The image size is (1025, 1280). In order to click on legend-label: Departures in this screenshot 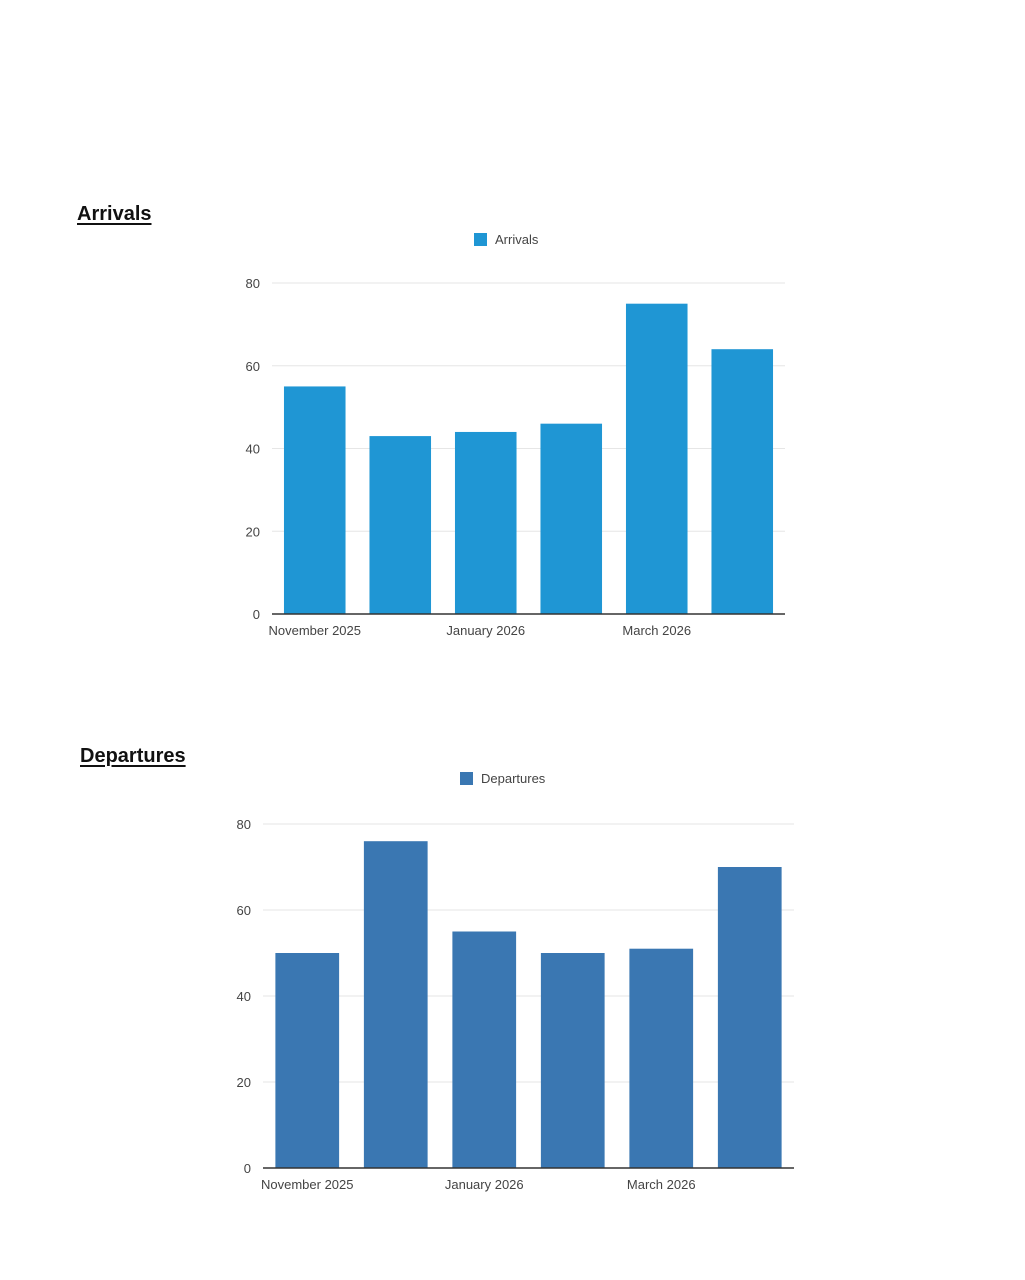, I will do `click(513, 778)`.